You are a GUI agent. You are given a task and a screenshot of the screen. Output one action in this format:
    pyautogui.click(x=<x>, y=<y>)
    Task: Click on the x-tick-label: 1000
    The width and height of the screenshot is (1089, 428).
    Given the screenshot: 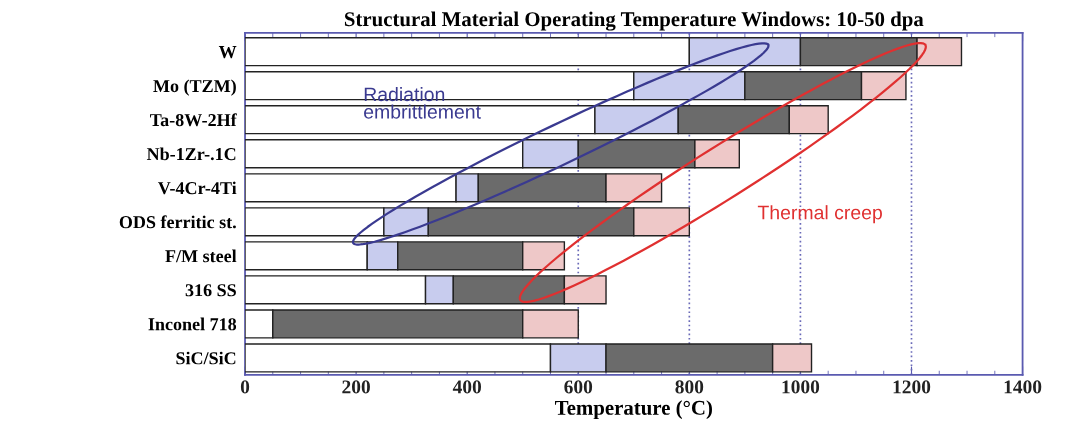 What is the action you would take?
    pyautogui.click(x=801, y=387)
    